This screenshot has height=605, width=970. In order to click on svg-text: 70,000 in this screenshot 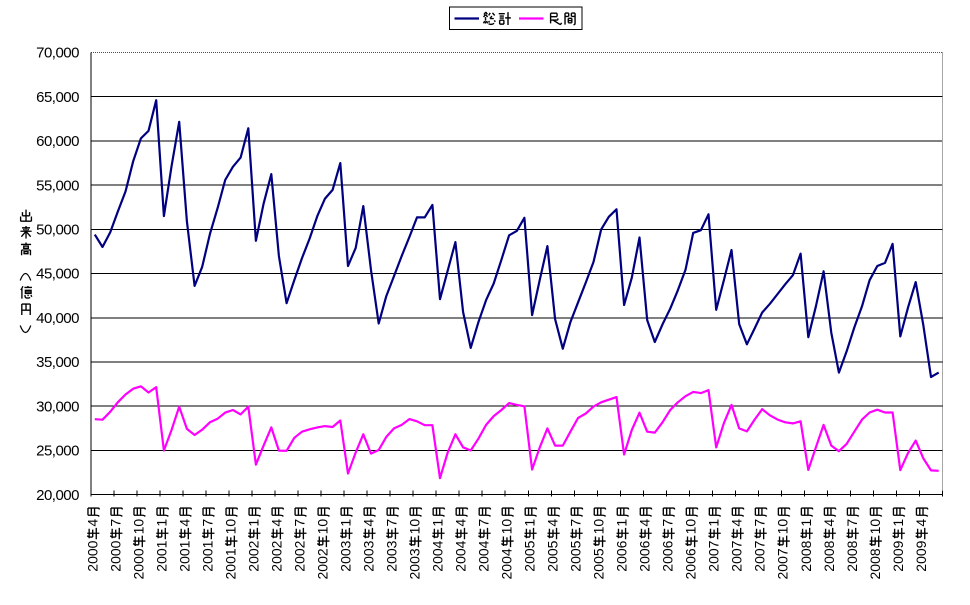, I will do `click(57, 53)`.